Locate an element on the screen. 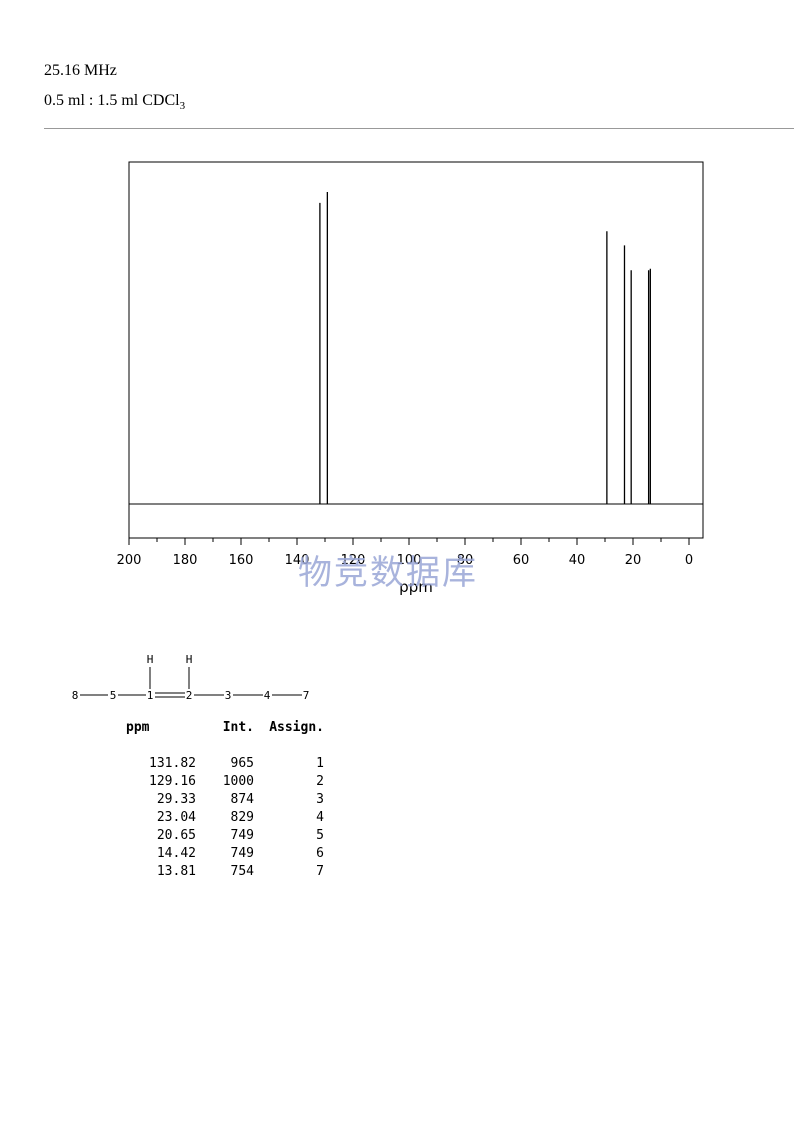 The width and height of the screenshot is (794, 1134). x-tick-label: 140 is located at coordinates (297, 560).